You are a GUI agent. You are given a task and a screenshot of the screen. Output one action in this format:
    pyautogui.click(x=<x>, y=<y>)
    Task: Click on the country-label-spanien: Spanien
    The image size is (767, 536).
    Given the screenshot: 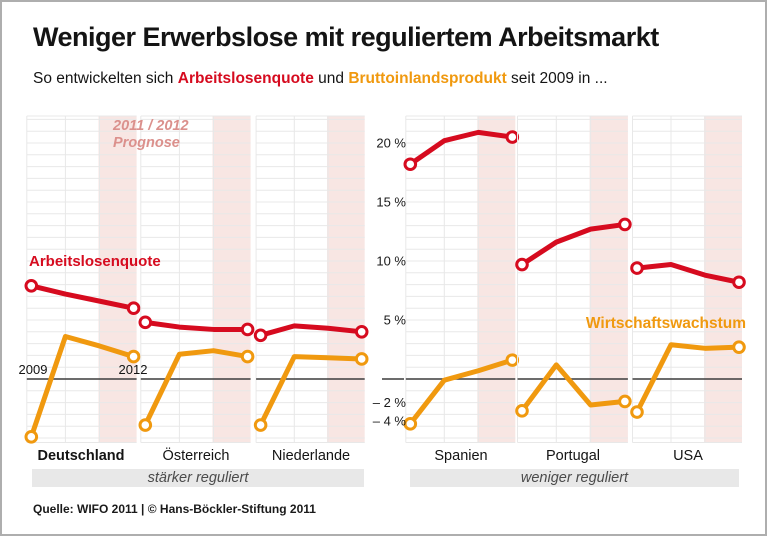 What is the action you would take?
    pyautogui.click(x=461, y=456)
    